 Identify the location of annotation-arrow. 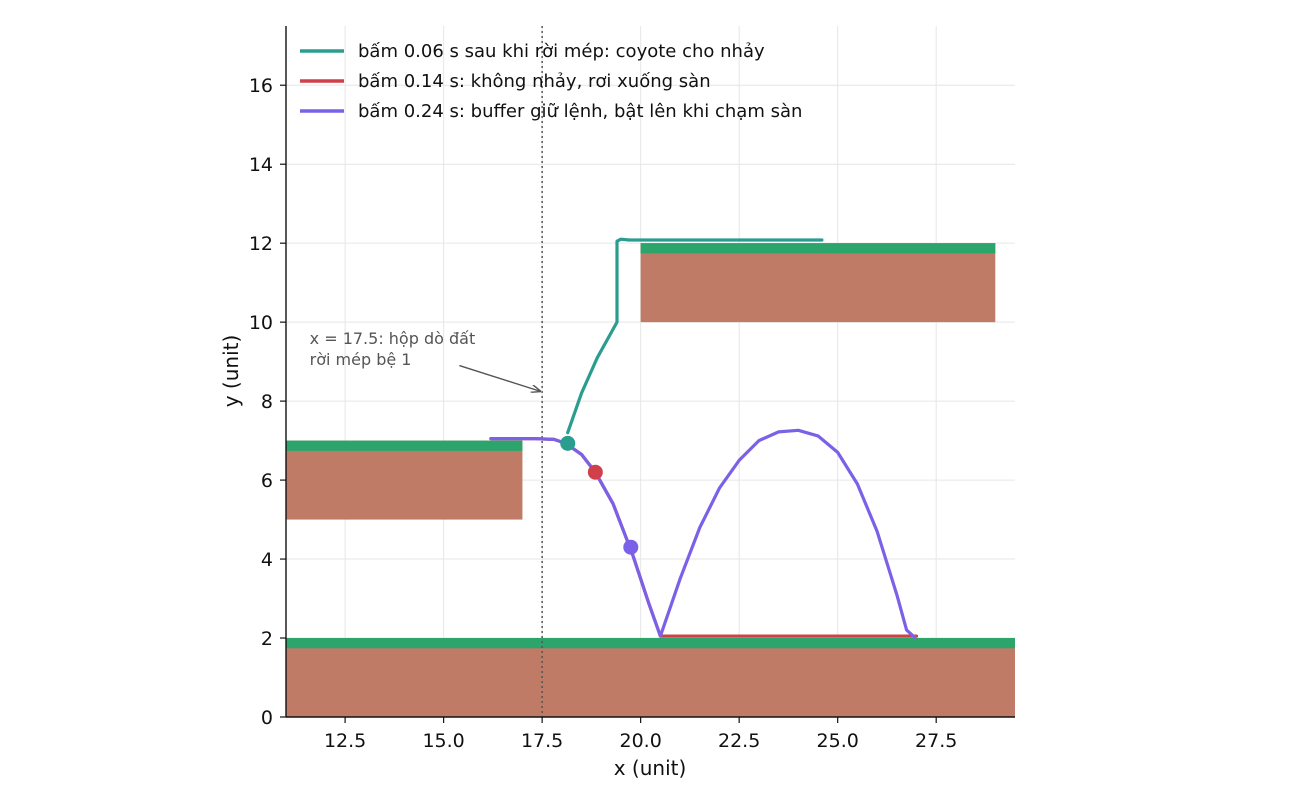
(499, 378).